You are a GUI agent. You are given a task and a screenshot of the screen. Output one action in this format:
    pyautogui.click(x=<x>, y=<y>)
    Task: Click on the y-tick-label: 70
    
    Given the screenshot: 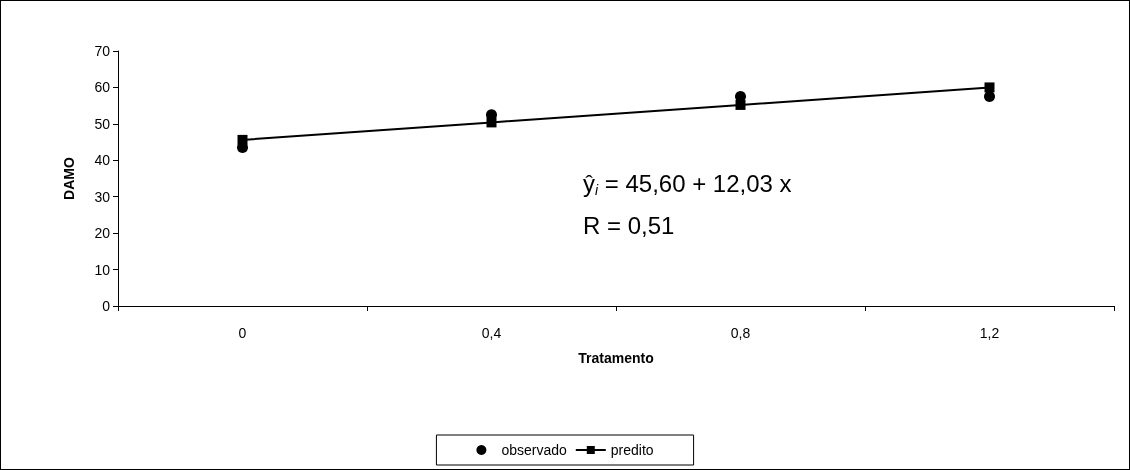 What is the action you would take?
    pyautogui.click(x=102, y=51)
    